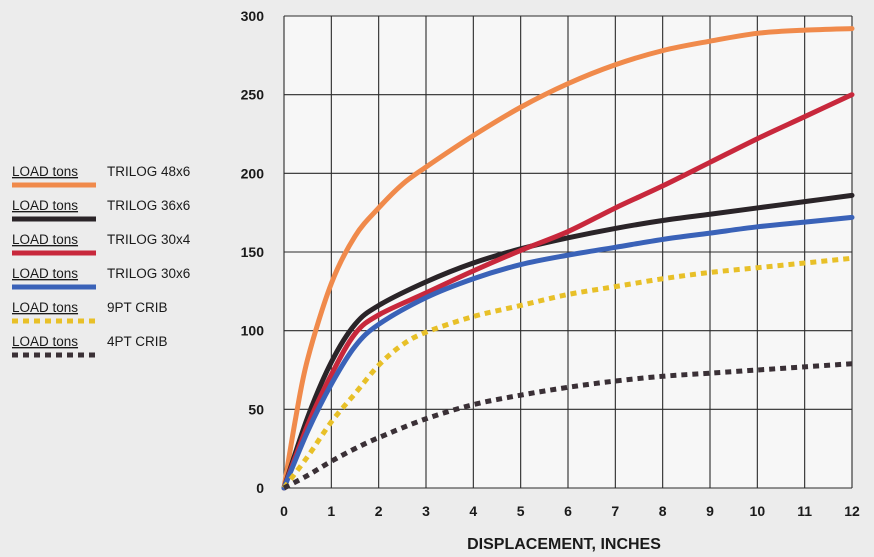 The image size is (874, 557). I want to click on x-axis-ticks: 0 1 2 3 4 5 6 7 8 9 10 11 12, so click(570, 511).